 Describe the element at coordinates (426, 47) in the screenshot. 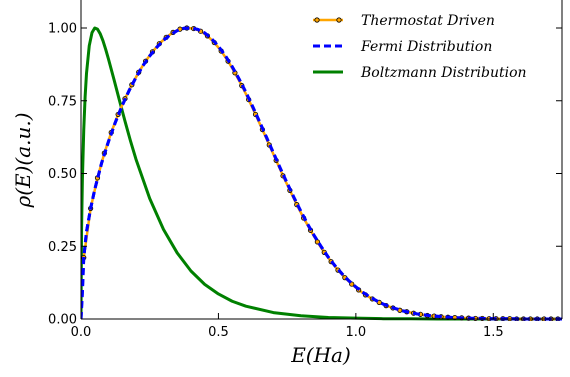

I see `legend-label-fermi: Fermi Distribution` at that location.